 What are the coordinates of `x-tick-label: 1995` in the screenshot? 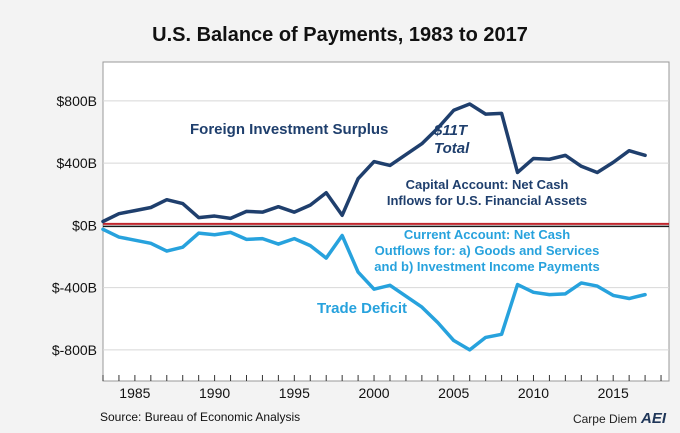 It's located at (294, 393).